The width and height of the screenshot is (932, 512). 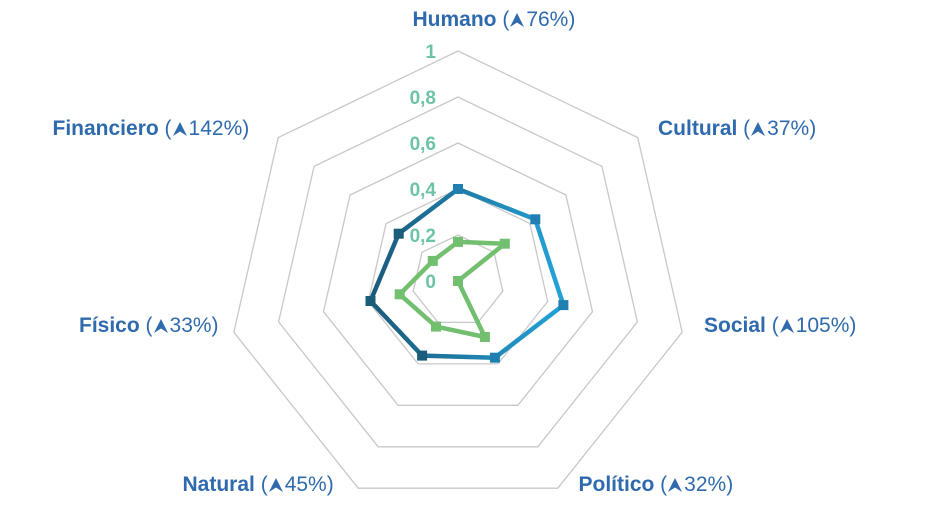 I want to click on tick-label: 0, so click(x=430, y=282).